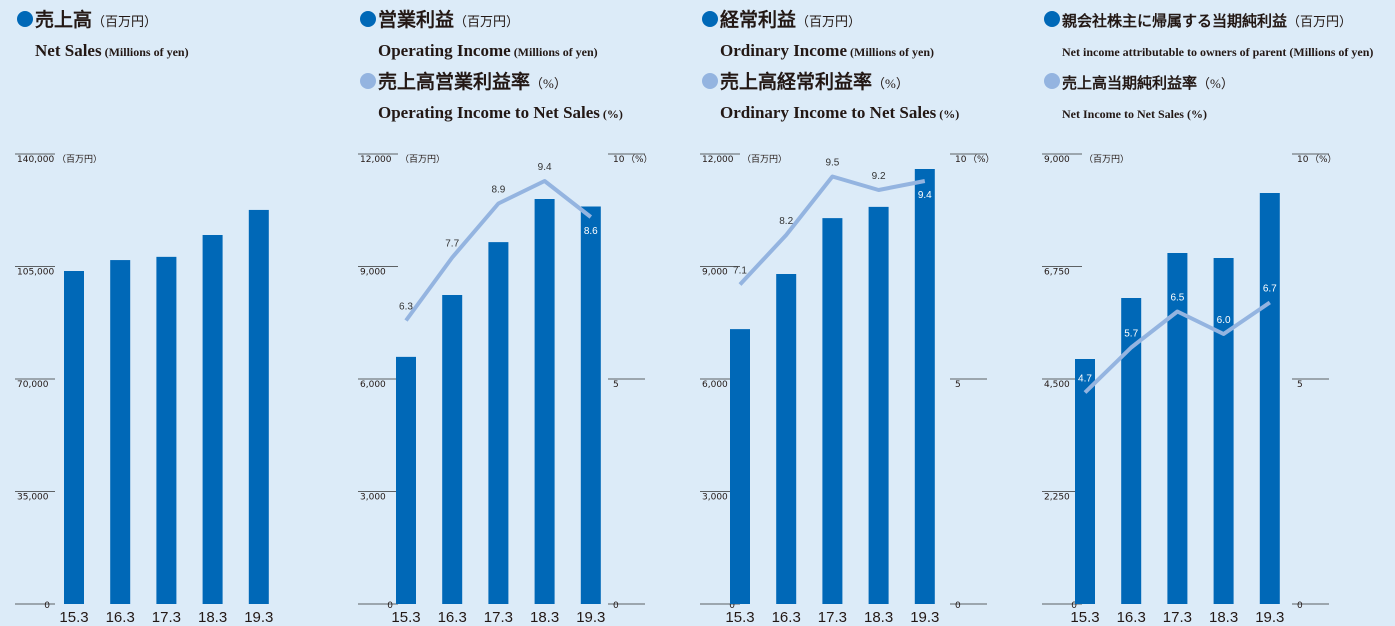  Describe the element at coordinates (498, 190) in the screenshot. I see `data-label: 8.9` at that location.